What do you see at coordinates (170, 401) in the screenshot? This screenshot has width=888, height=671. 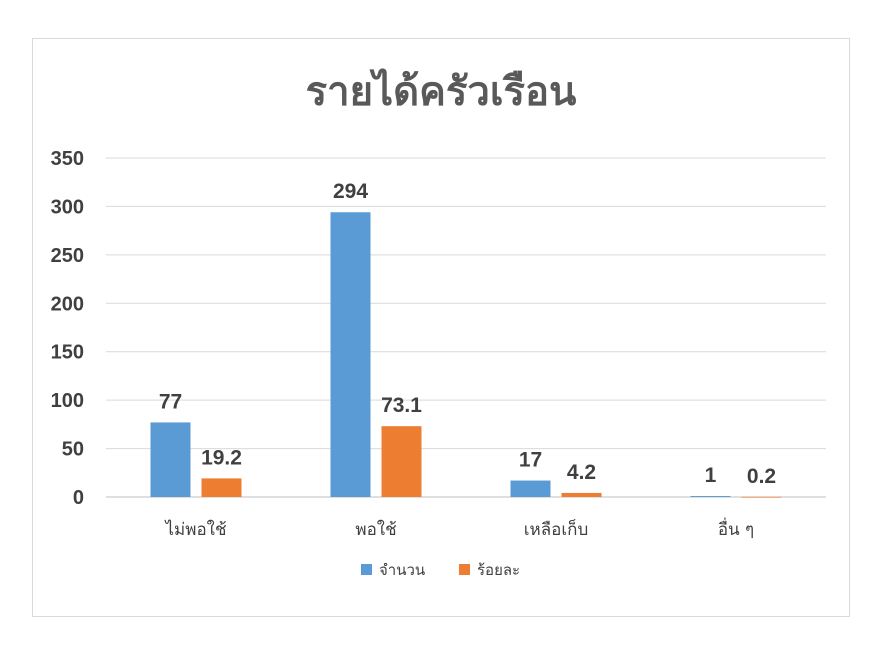 I see `data-label: 77` at bounding box center [170, 401].